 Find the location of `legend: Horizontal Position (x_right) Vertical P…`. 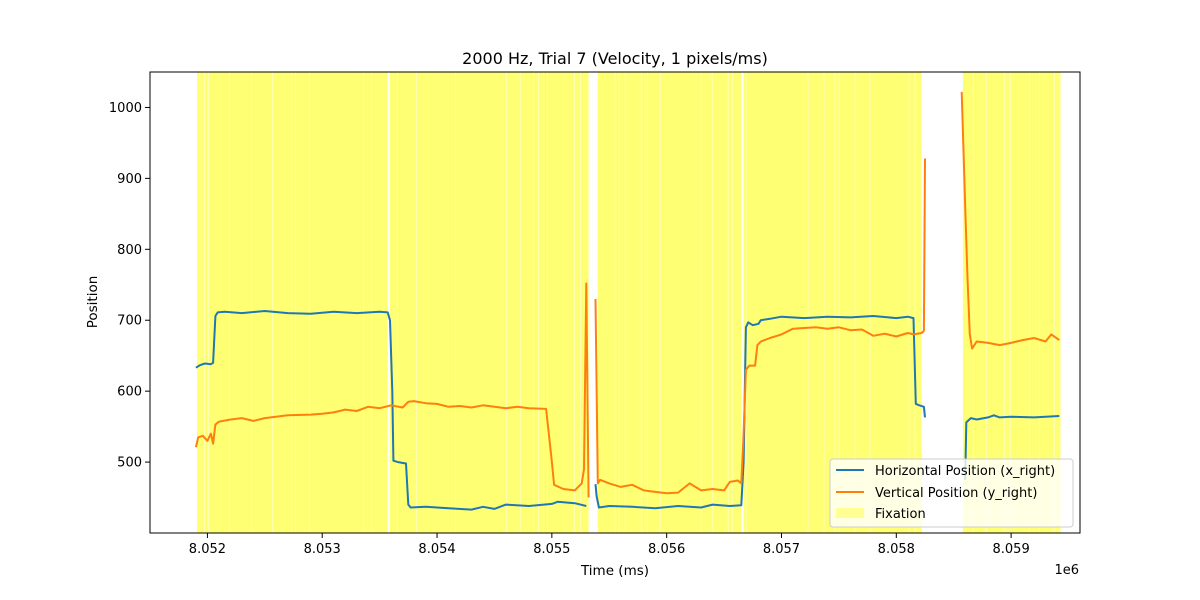

legend: Horizontal Position (x_right) Vertical P… is located at coordinates (951, 493).